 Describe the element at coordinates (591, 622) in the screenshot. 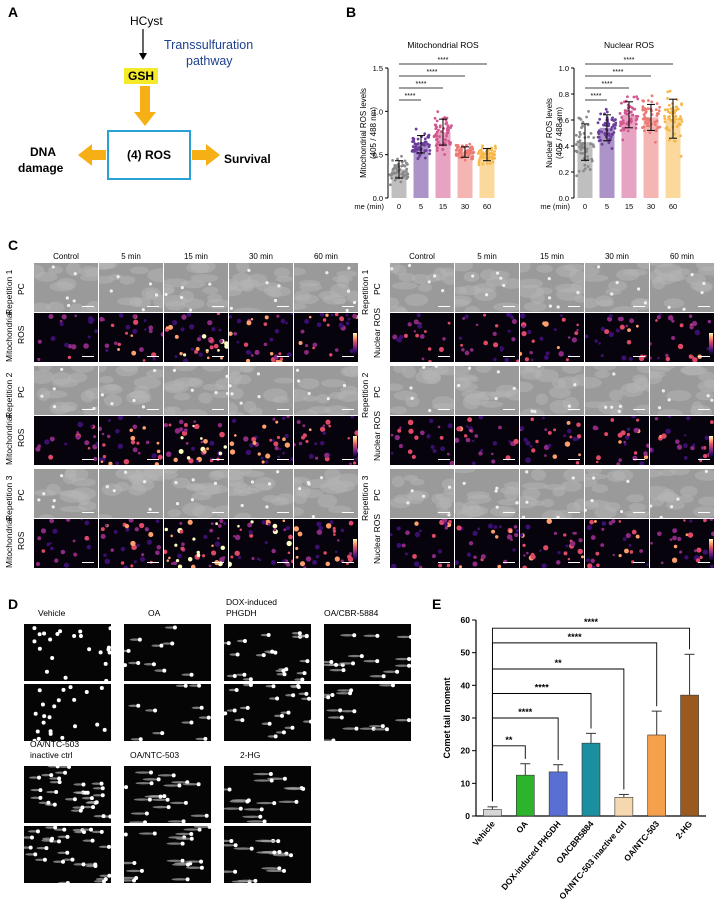

I see `significance-label: ****` at that location.